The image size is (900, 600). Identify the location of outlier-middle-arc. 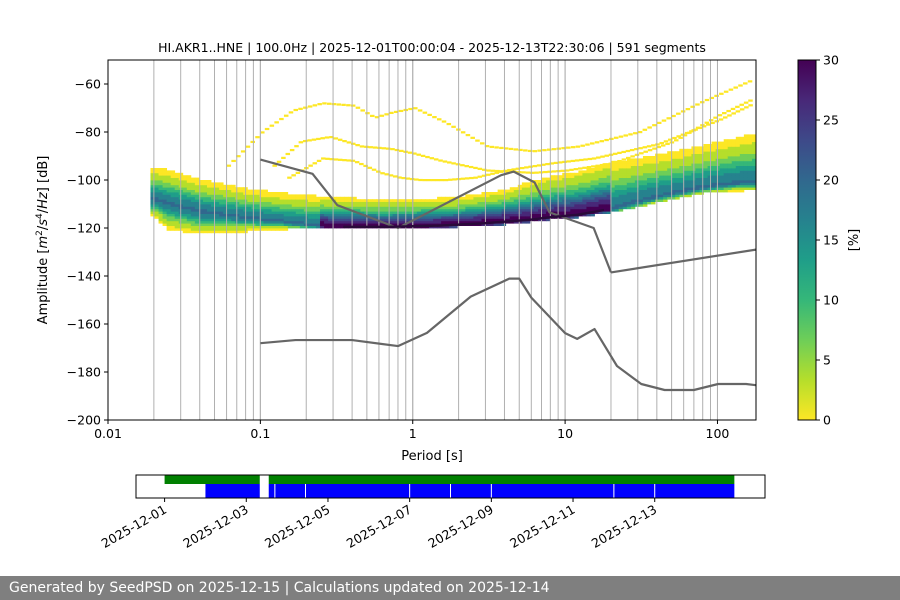
(327, 137).